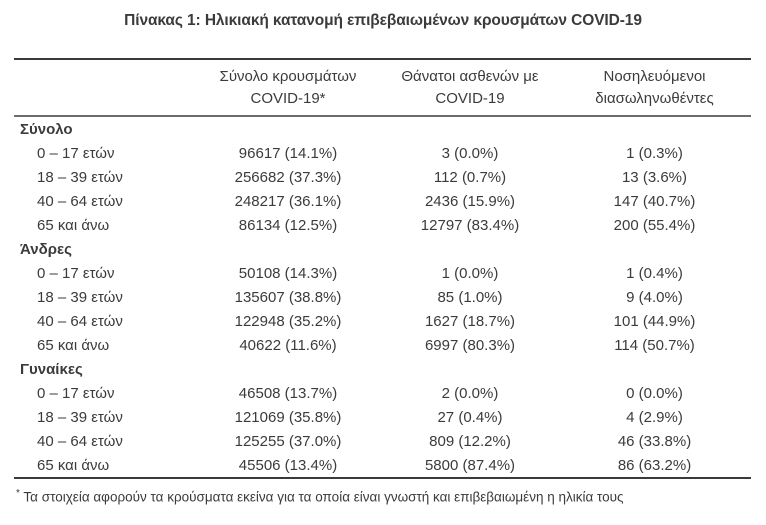  What do you see at coordinates (470, 201) in the screenshot?
I see `deaths-value: 2436 (15.9%)` at bounding box center [470, 201].